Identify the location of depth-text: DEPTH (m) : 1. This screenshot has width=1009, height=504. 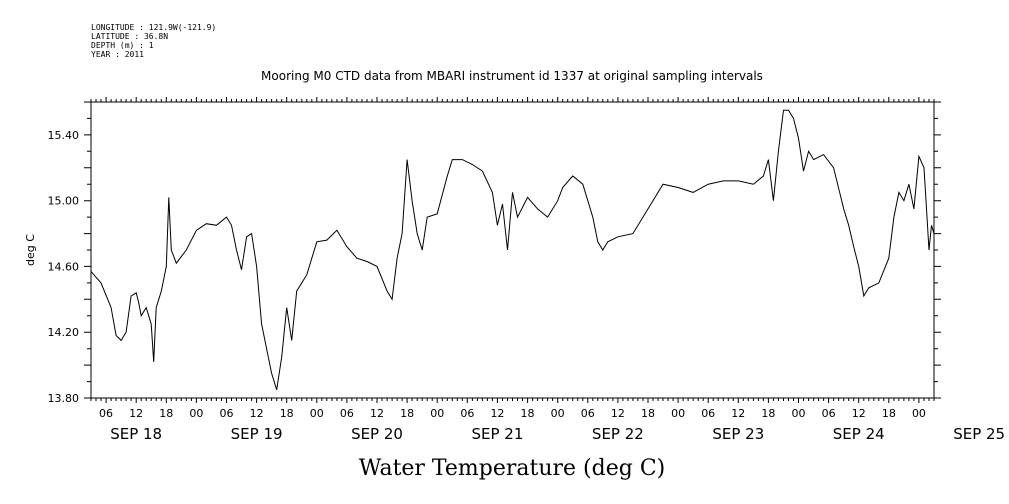
(122, 45).